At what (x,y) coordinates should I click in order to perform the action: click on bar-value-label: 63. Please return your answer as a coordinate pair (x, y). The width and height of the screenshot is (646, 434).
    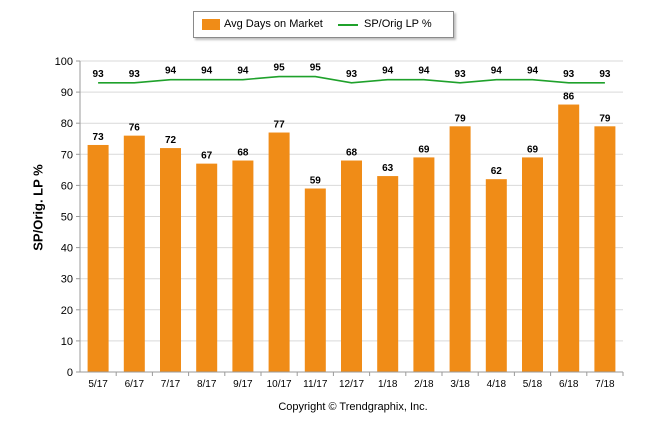
    Looking at the image, I should click on (388, 168).